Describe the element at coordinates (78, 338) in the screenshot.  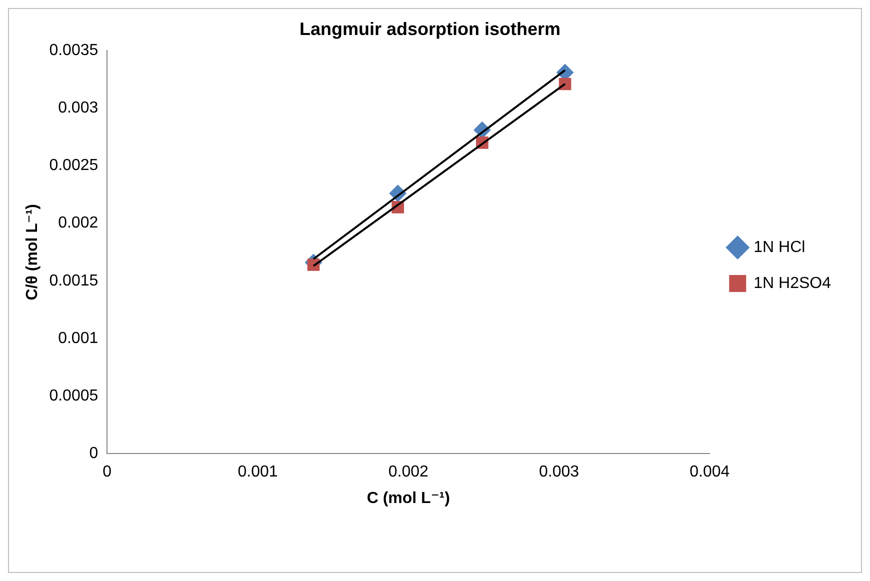
I see `y-tick-label: 0.001` at that location.